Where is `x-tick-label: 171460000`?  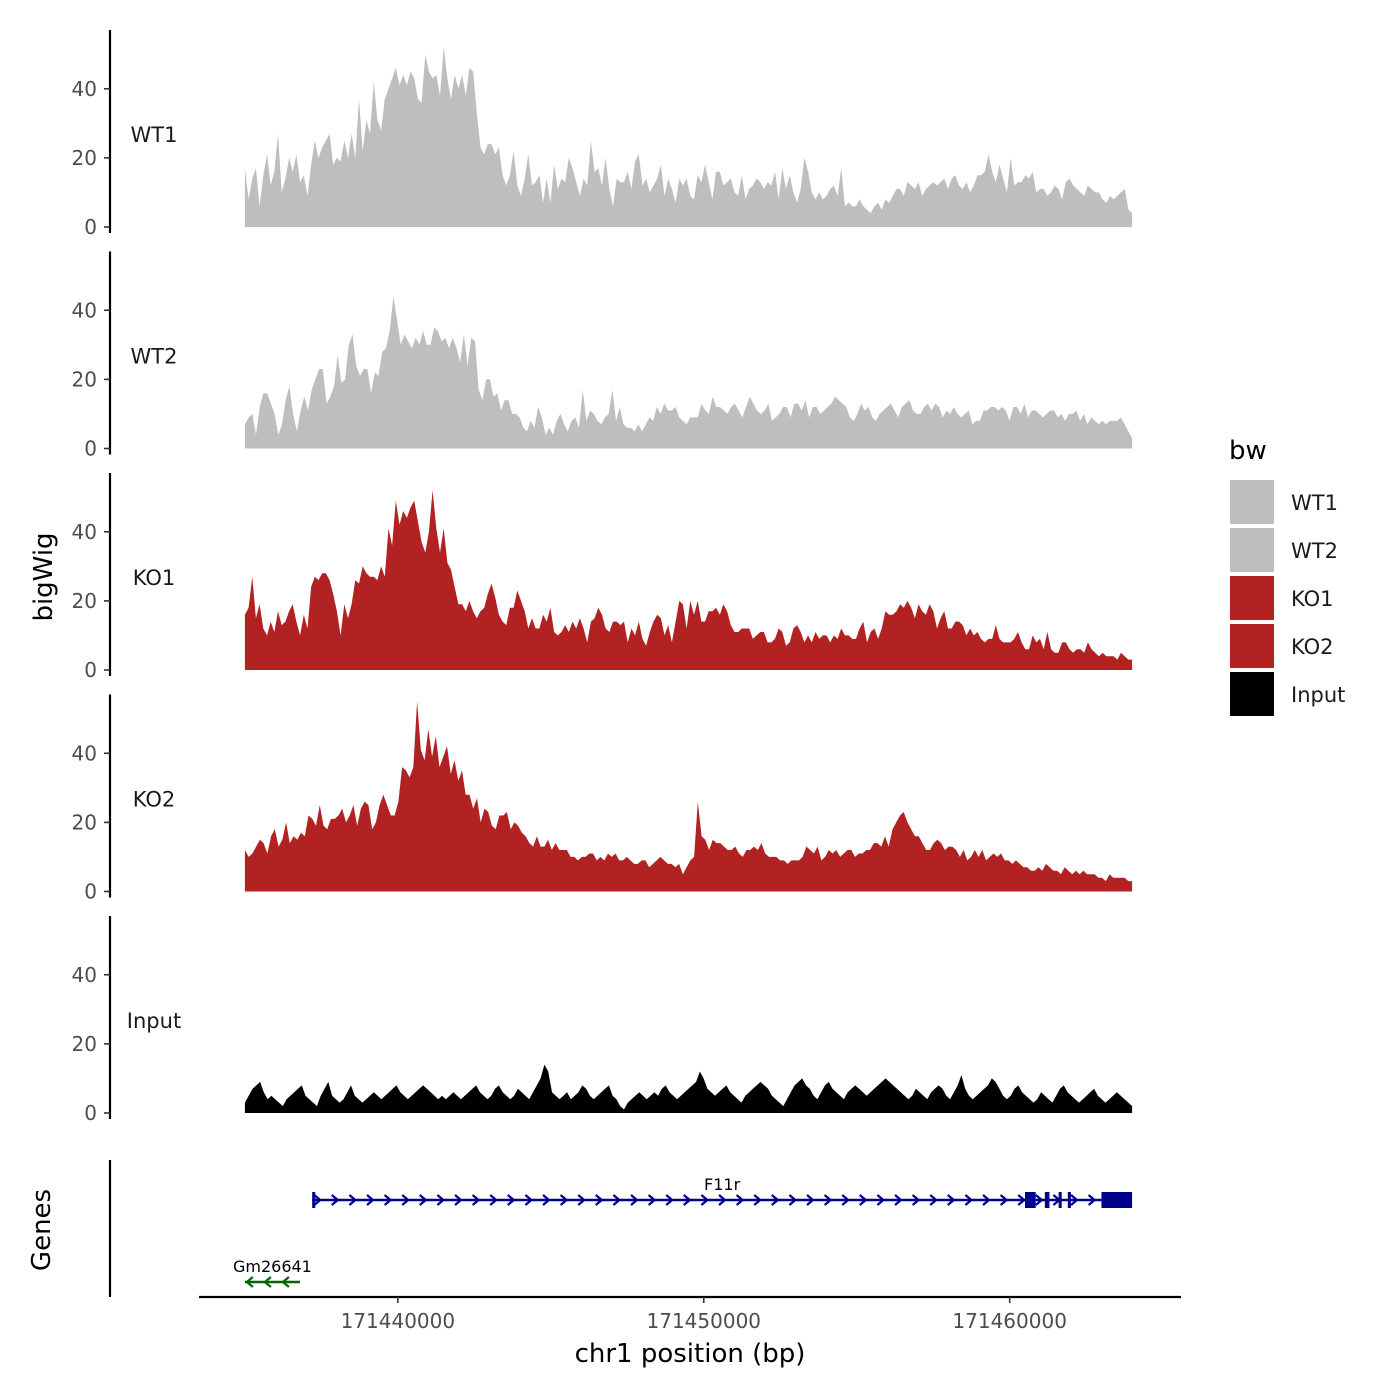
x-tick-label: 171460000 is located at coordinates (1009, 1321).